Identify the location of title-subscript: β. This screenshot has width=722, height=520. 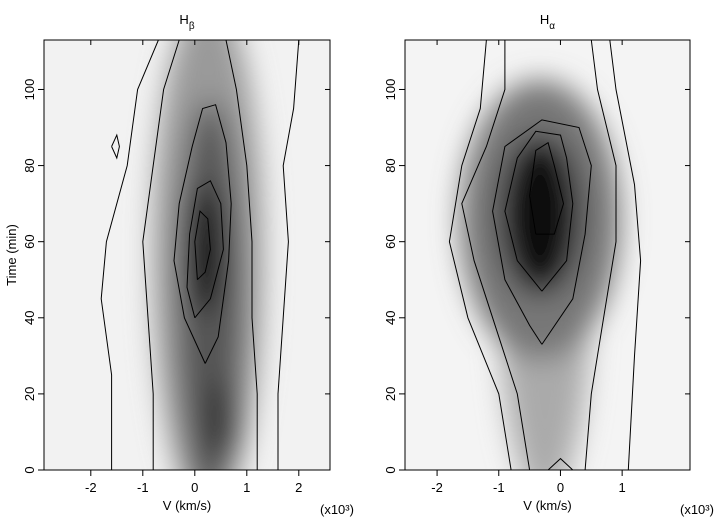
(192, 26).